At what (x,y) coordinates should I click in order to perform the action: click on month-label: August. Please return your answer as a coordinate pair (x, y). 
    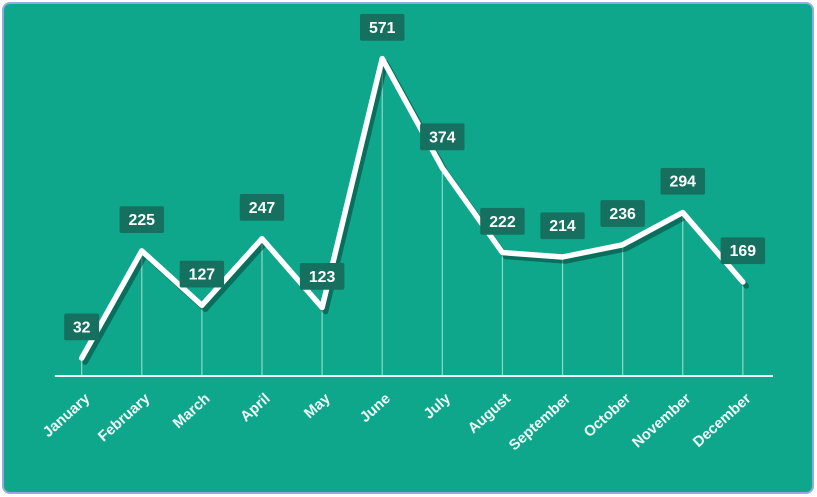
    Looking at the image, I should click on (489, 414).